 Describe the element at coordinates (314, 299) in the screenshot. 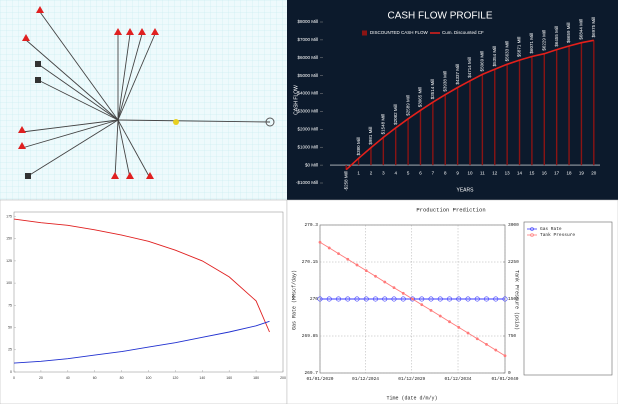

I see `y-tick-label: 270` at that location.